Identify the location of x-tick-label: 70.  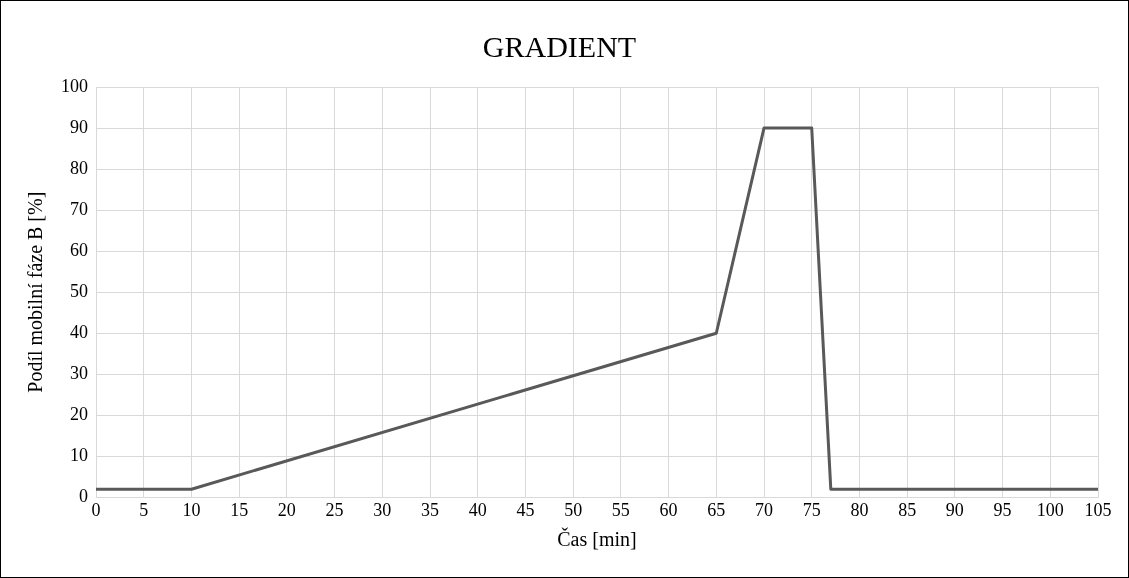
(764, 509).